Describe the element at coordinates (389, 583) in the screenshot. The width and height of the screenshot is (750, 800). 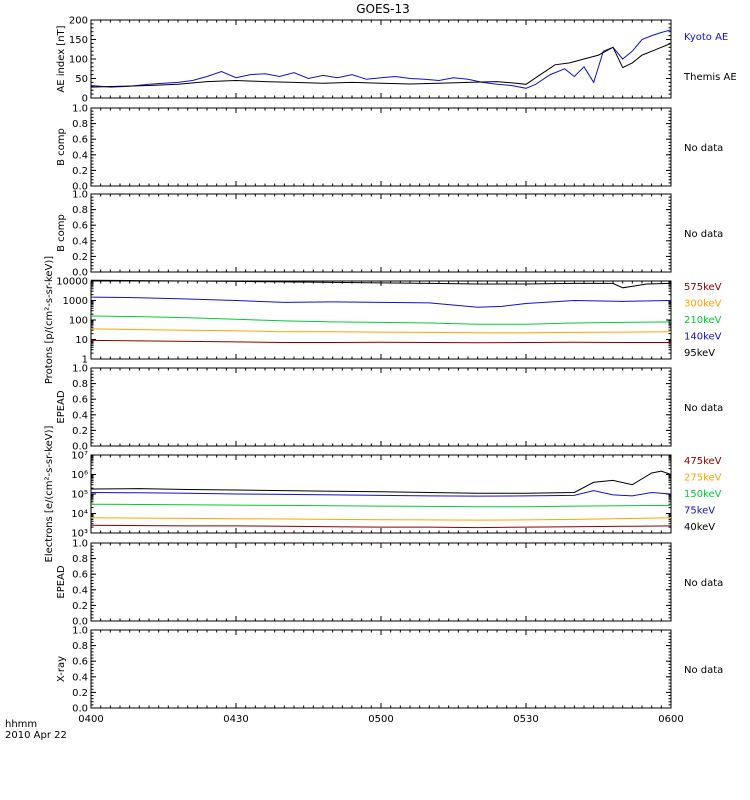
I see `panel-6: 0.0 0.2 0.4 0.6 0.8 1.0 EPEAD No data` at that location.